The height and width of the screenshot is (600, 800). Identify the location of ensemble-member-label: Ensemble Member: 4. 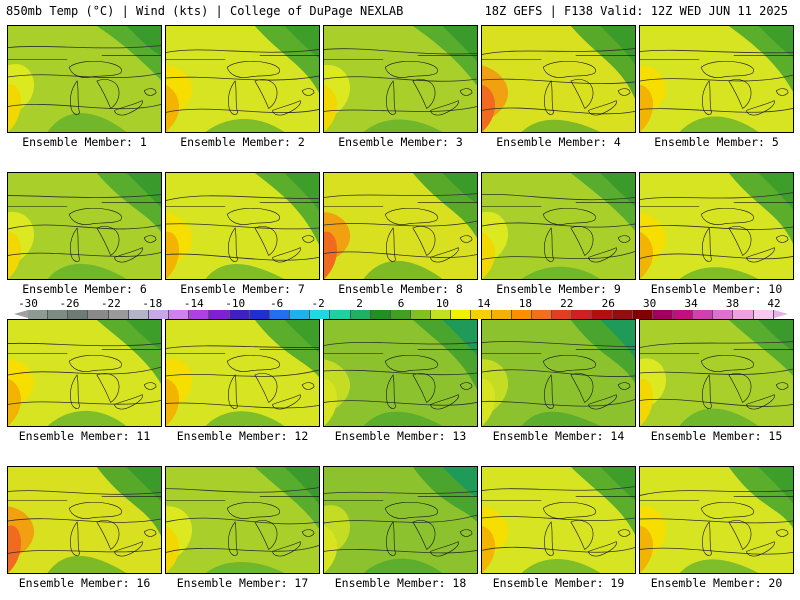
(558, 142).